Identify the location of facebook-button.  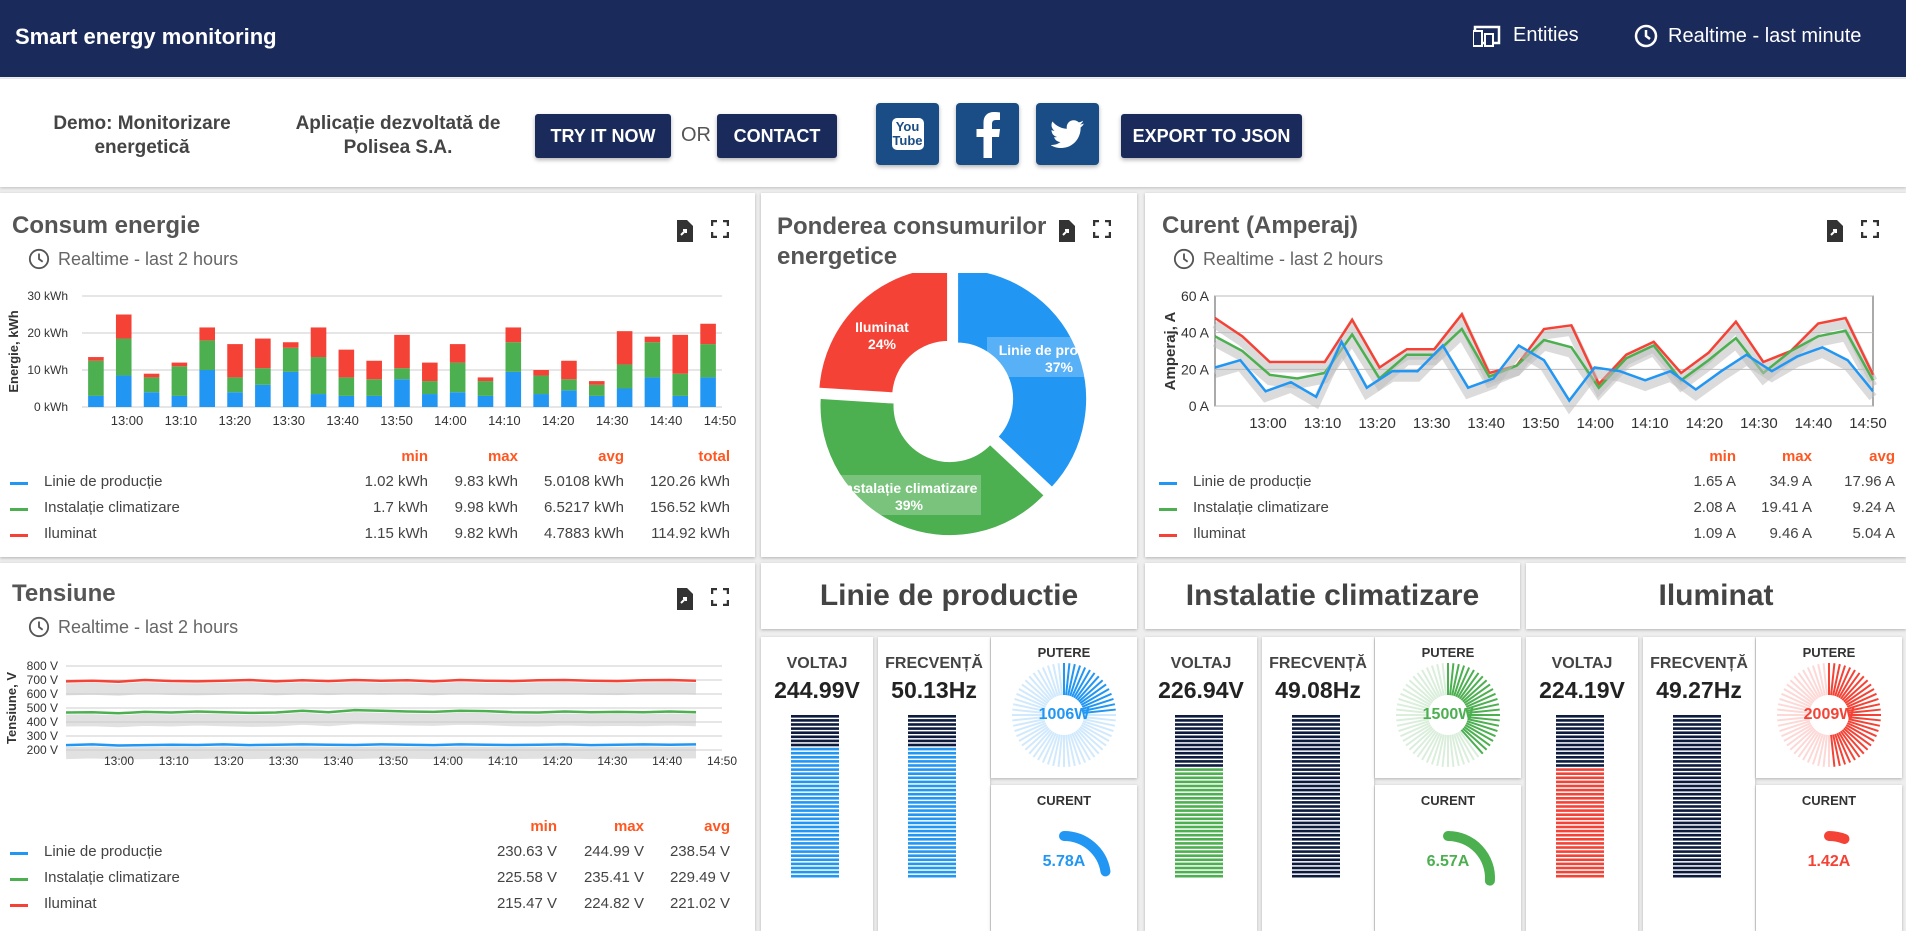
(987, 134).